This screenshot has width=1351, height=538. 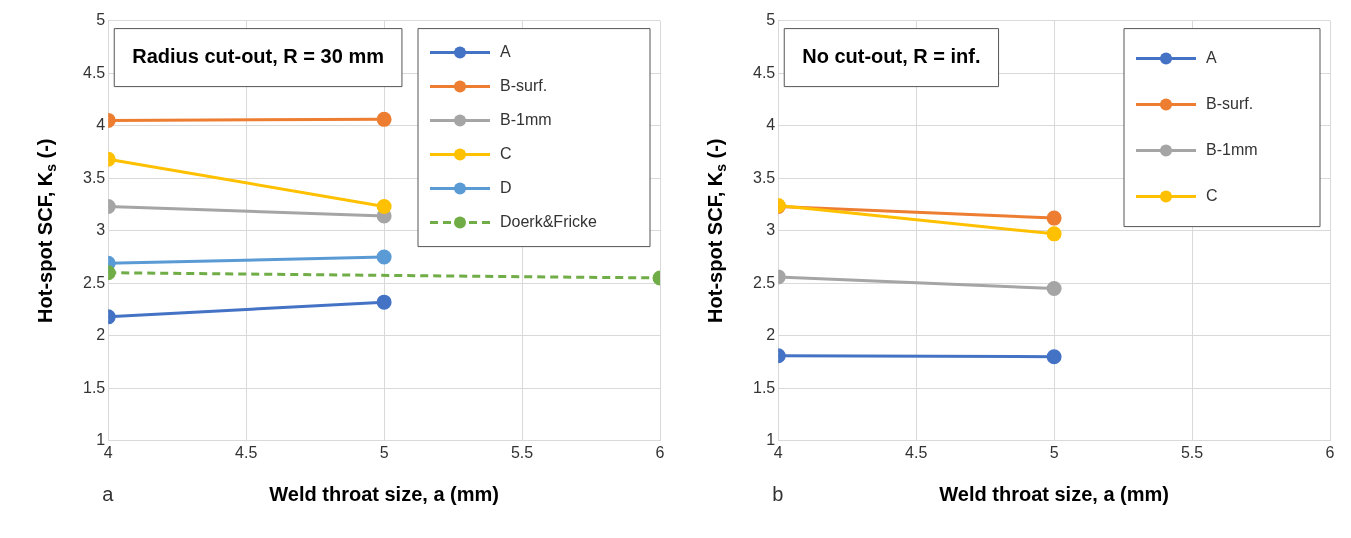 I want to click on legend-label: Doerk&Fricke, so click(x=549, y=222).